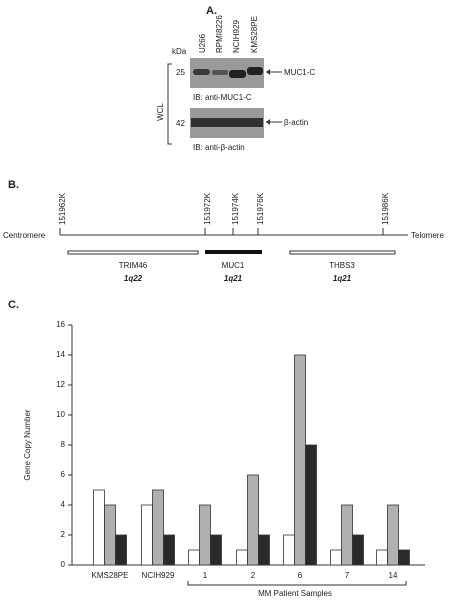  What do you see at coordinates (228, 34) in the screenshot?
I see `lane-labels: U266 RPMI8226 NCIH929 KMS28PE` at bounding box center [228, 34].